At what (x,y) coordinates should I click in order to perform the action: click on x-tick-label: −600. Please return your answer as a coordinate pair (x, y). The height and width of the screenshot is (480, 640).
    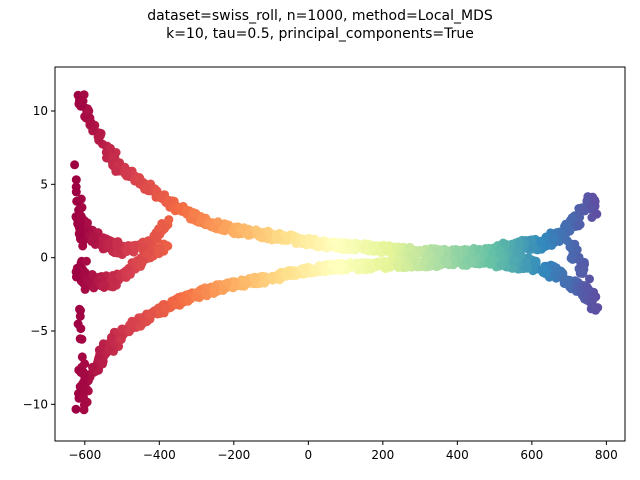
    Looking at the image, I should click on (84, 455).